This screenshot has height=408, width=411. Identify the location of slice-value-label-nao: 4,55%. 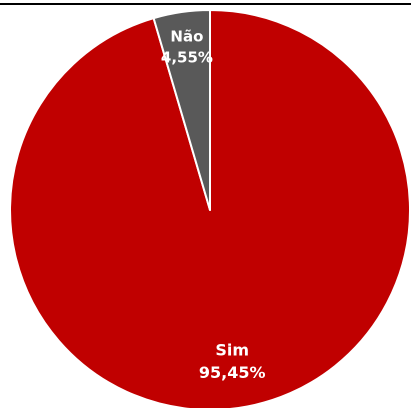
(187, 57).